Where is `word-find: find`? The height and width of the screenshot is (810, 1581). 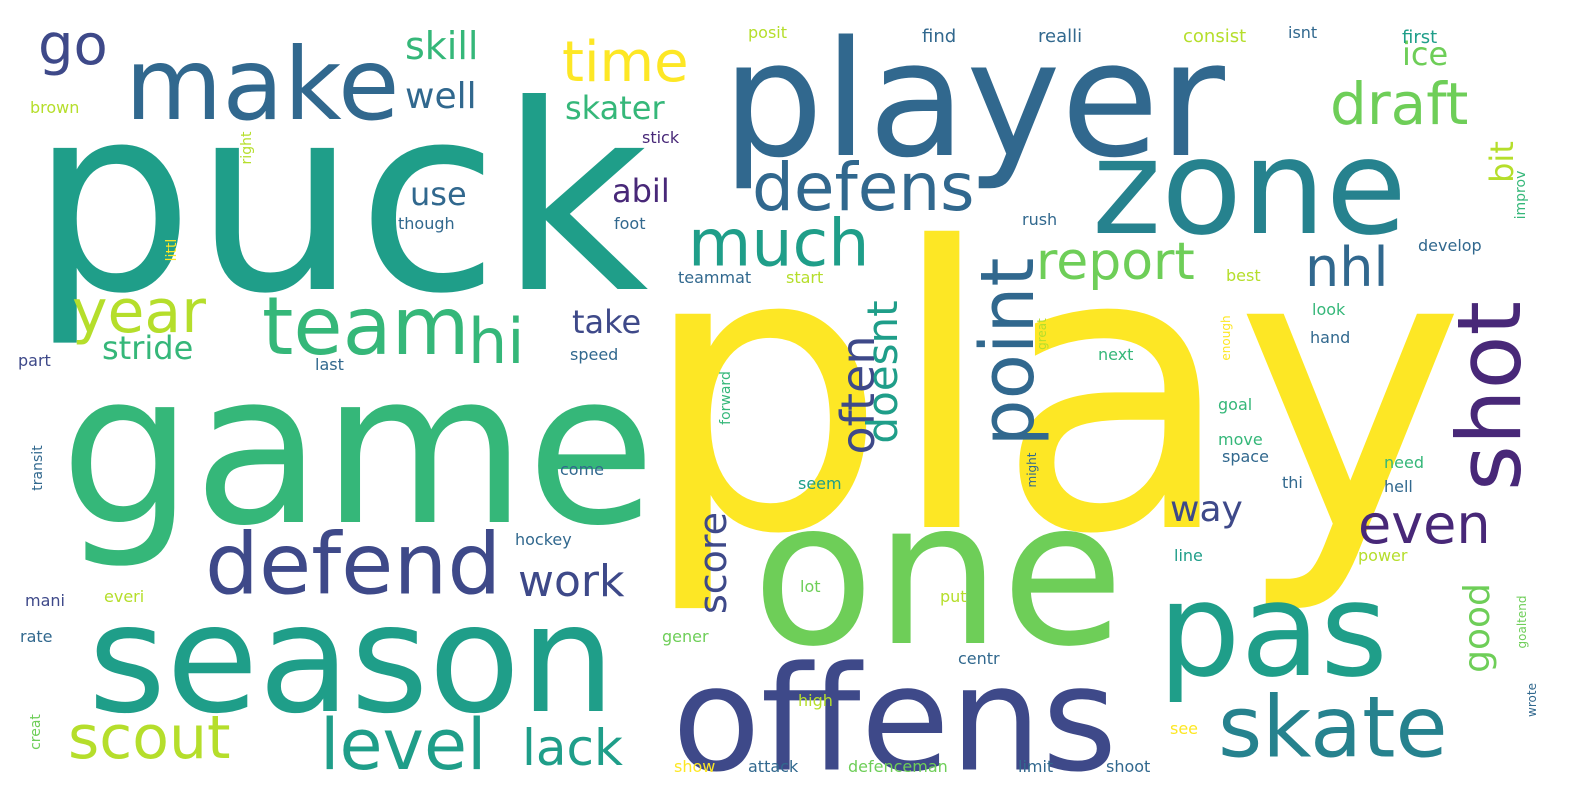
word-find: find is located at coordinates (939, 36).